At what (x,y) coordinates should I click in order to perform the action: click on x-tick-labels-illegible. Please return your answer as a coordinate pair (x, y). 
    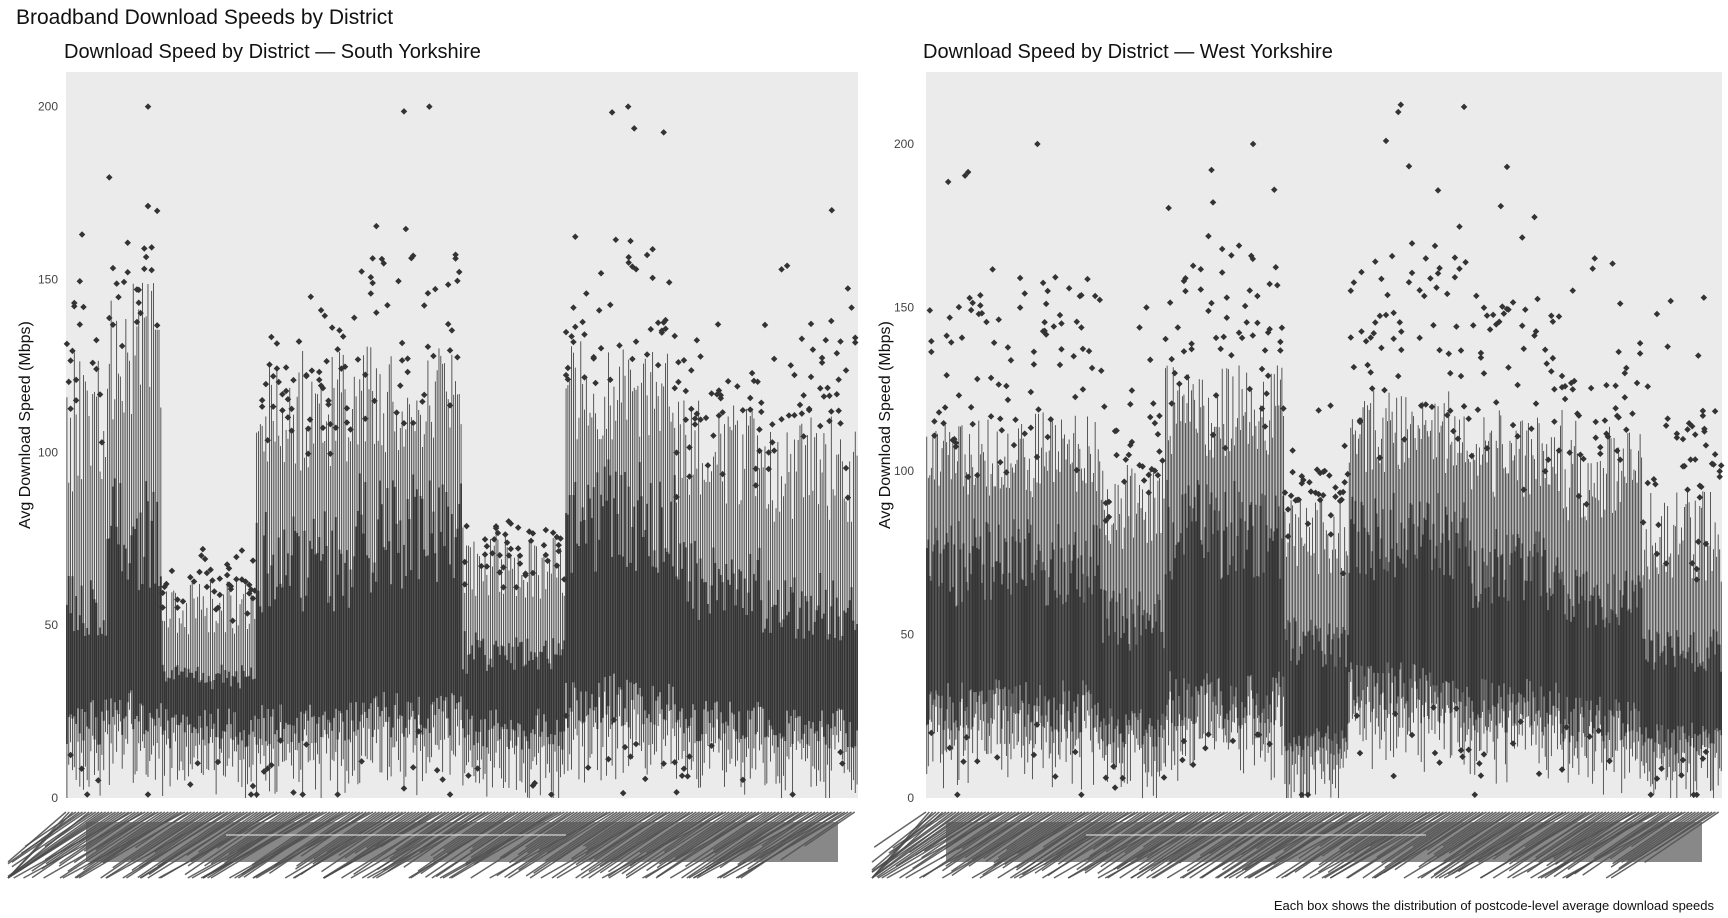
    Looking at the image, I should click on (1295, 845).